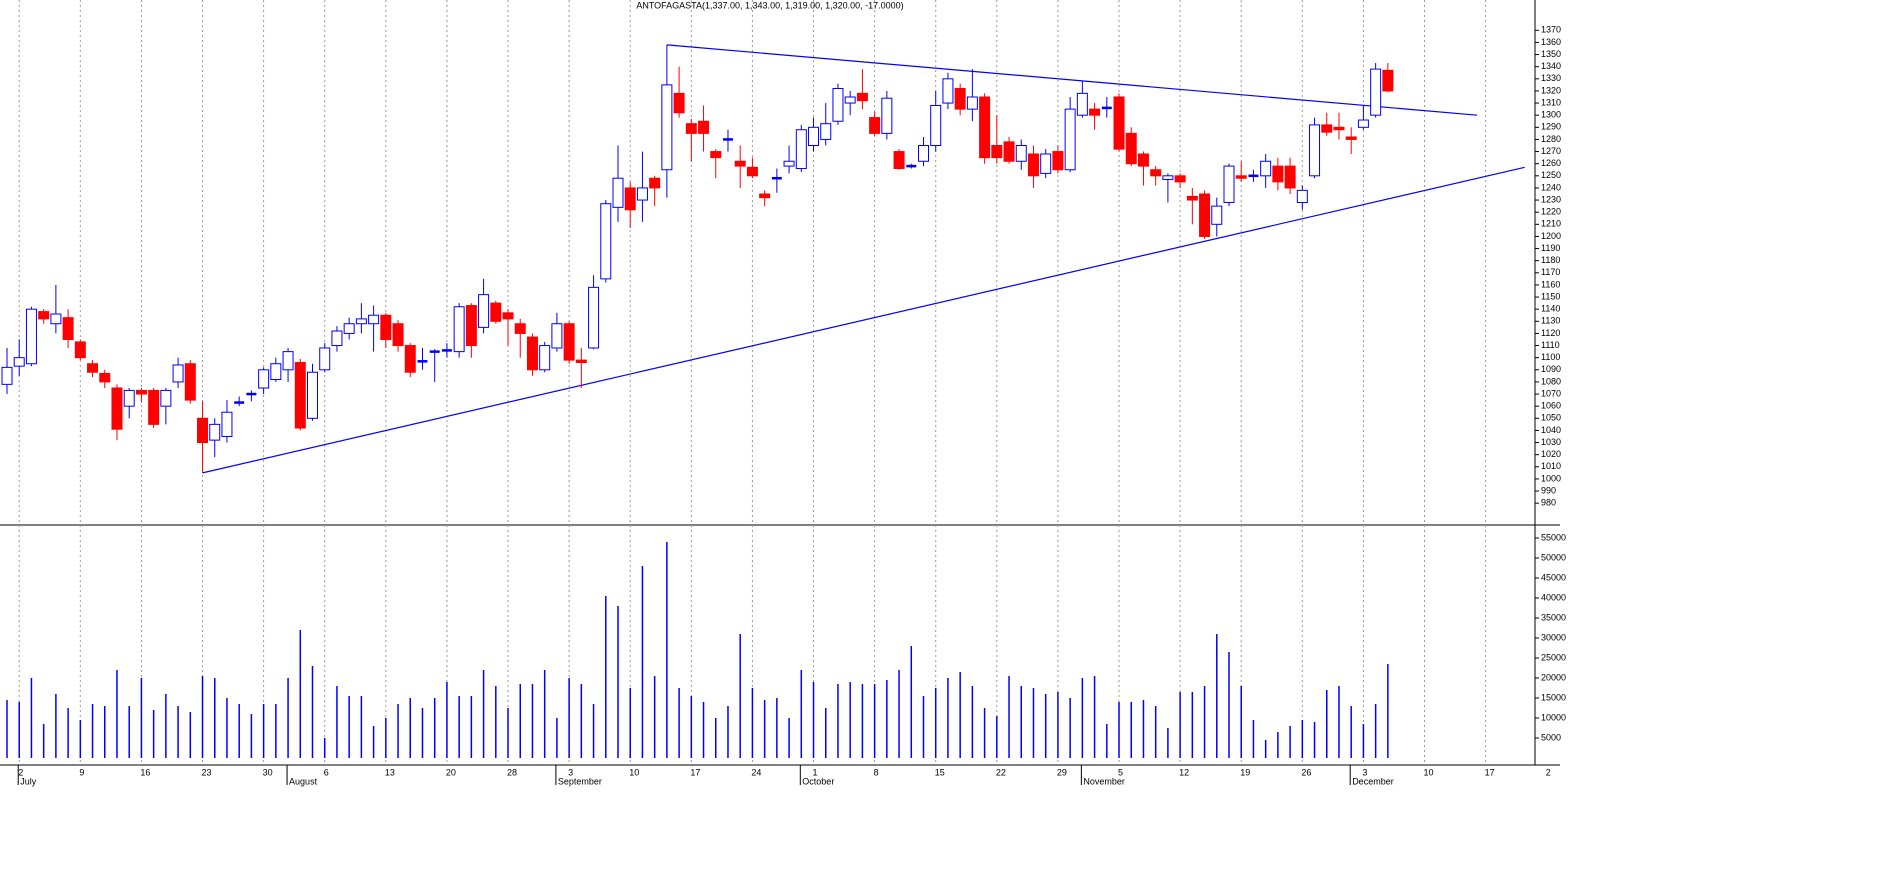 The height and width of the screenshot is (885, 1883). Describe the element at coordinates (1550, 272) in the screenshot. I see `y-tick-label: 1170` at that location.